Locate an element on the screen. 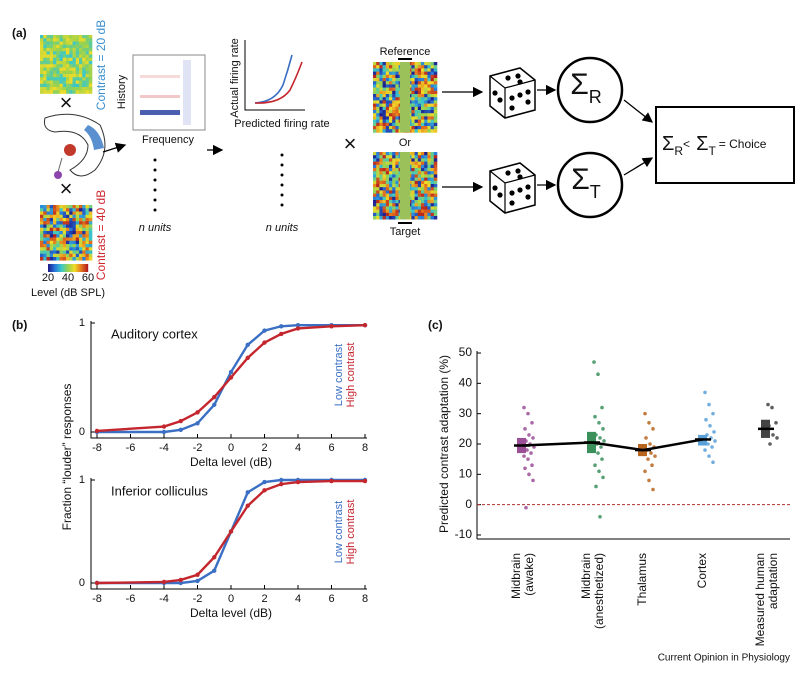 Image resolution: width=800 pixels, height=675 pixels. pip is located at coordinates (518, 76).